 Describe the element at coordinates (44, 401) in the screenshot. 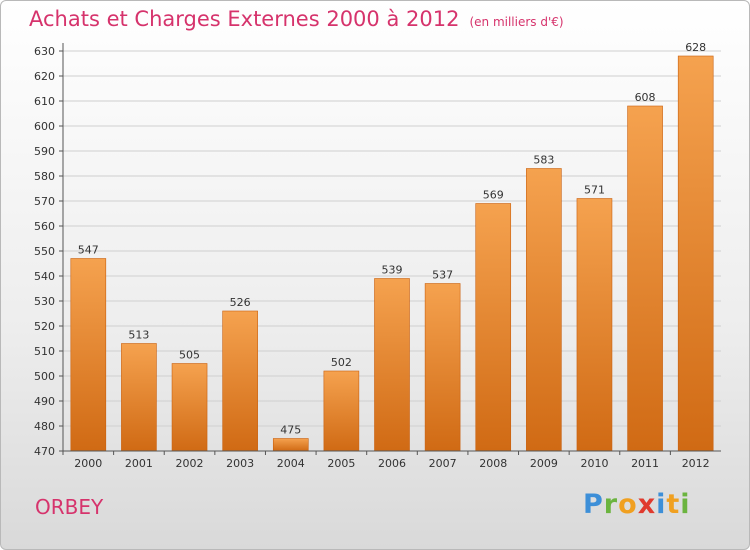

I see `y-tick-label: 490` at that location.